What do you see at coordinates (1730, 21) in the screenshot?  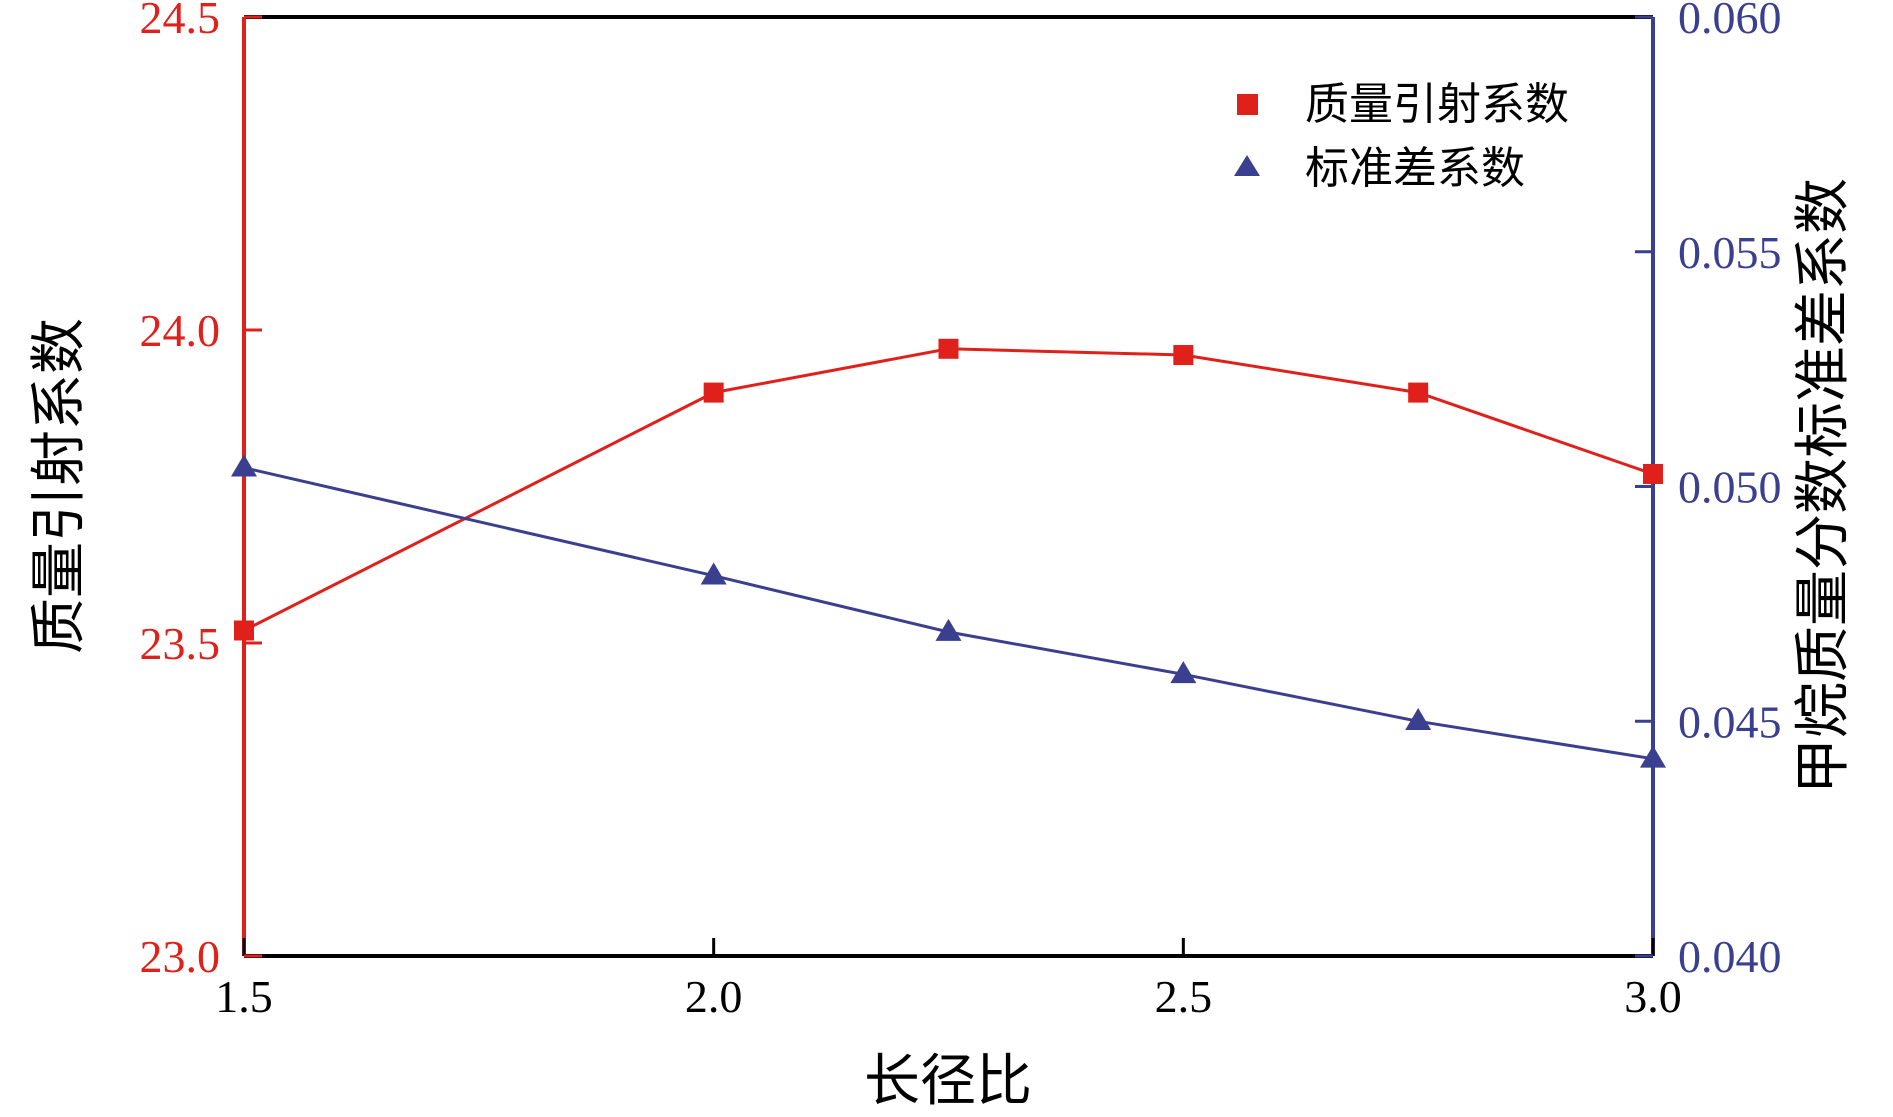 I see `right-y-tick-label: 0.060` at bounding box center [1730, 21].